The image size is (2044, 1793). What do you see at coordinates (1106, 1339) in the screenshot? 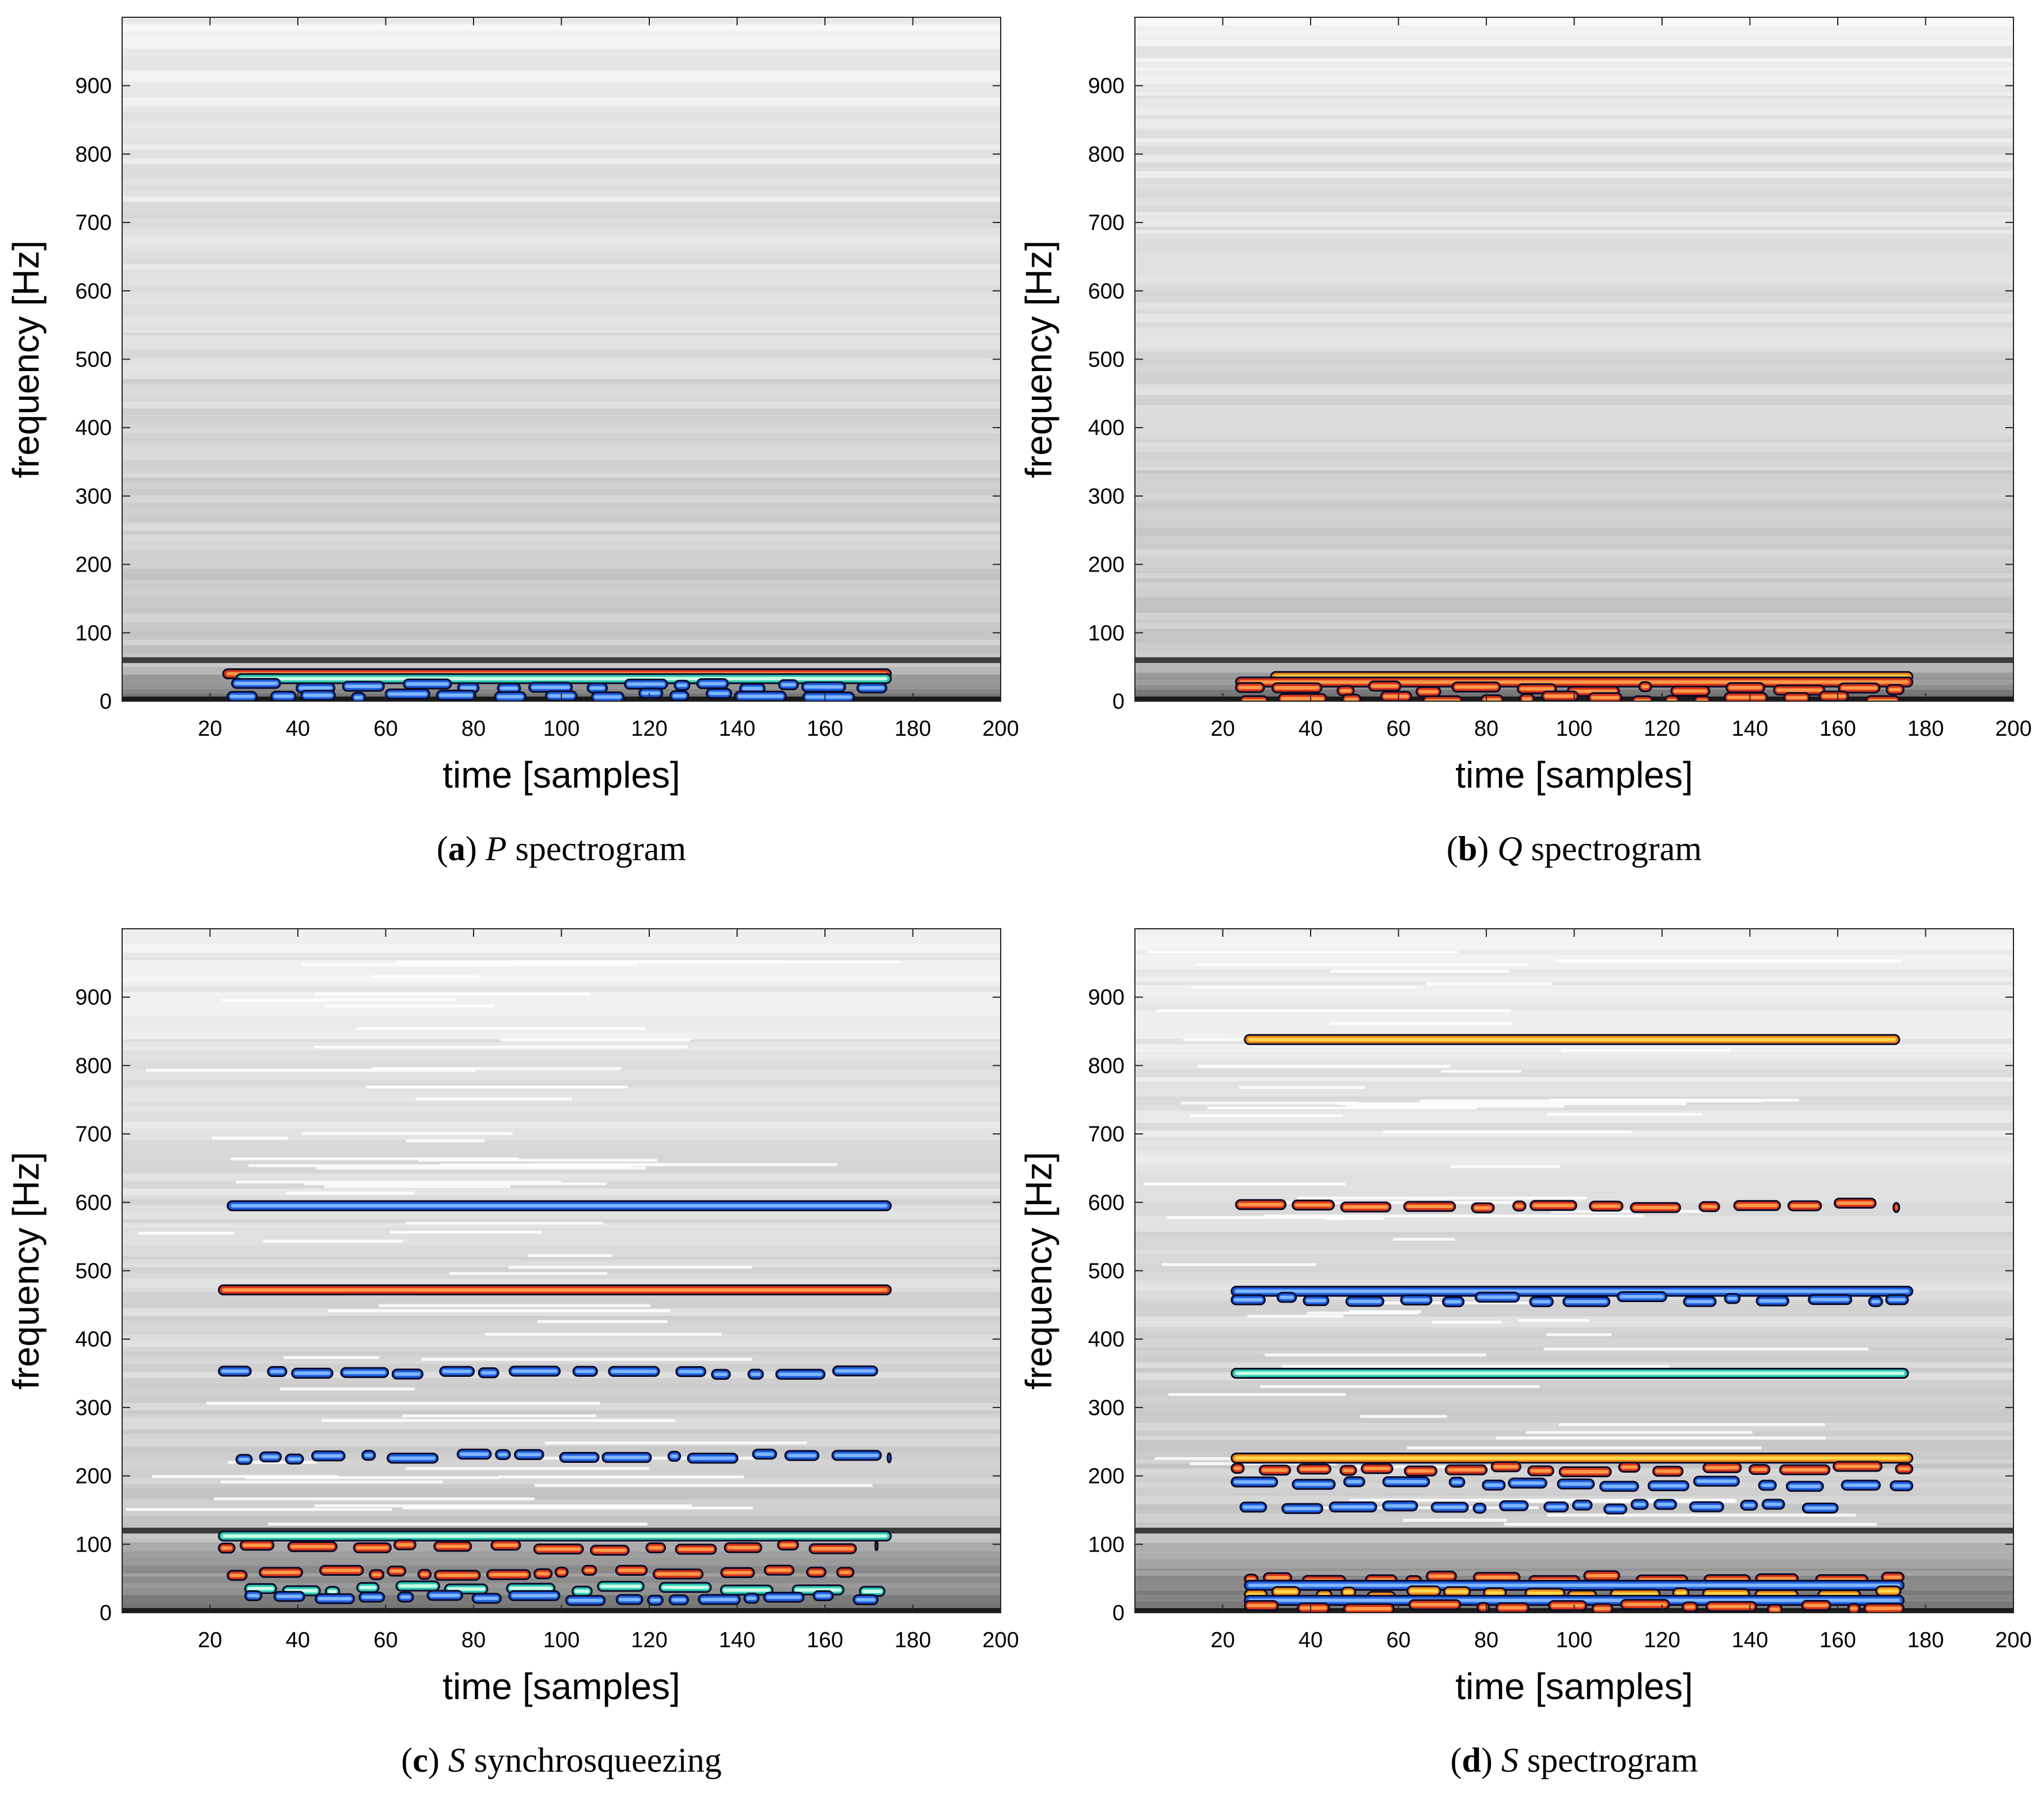
I see `y-tick-label: 400` at bounding box center [1106, 1339].